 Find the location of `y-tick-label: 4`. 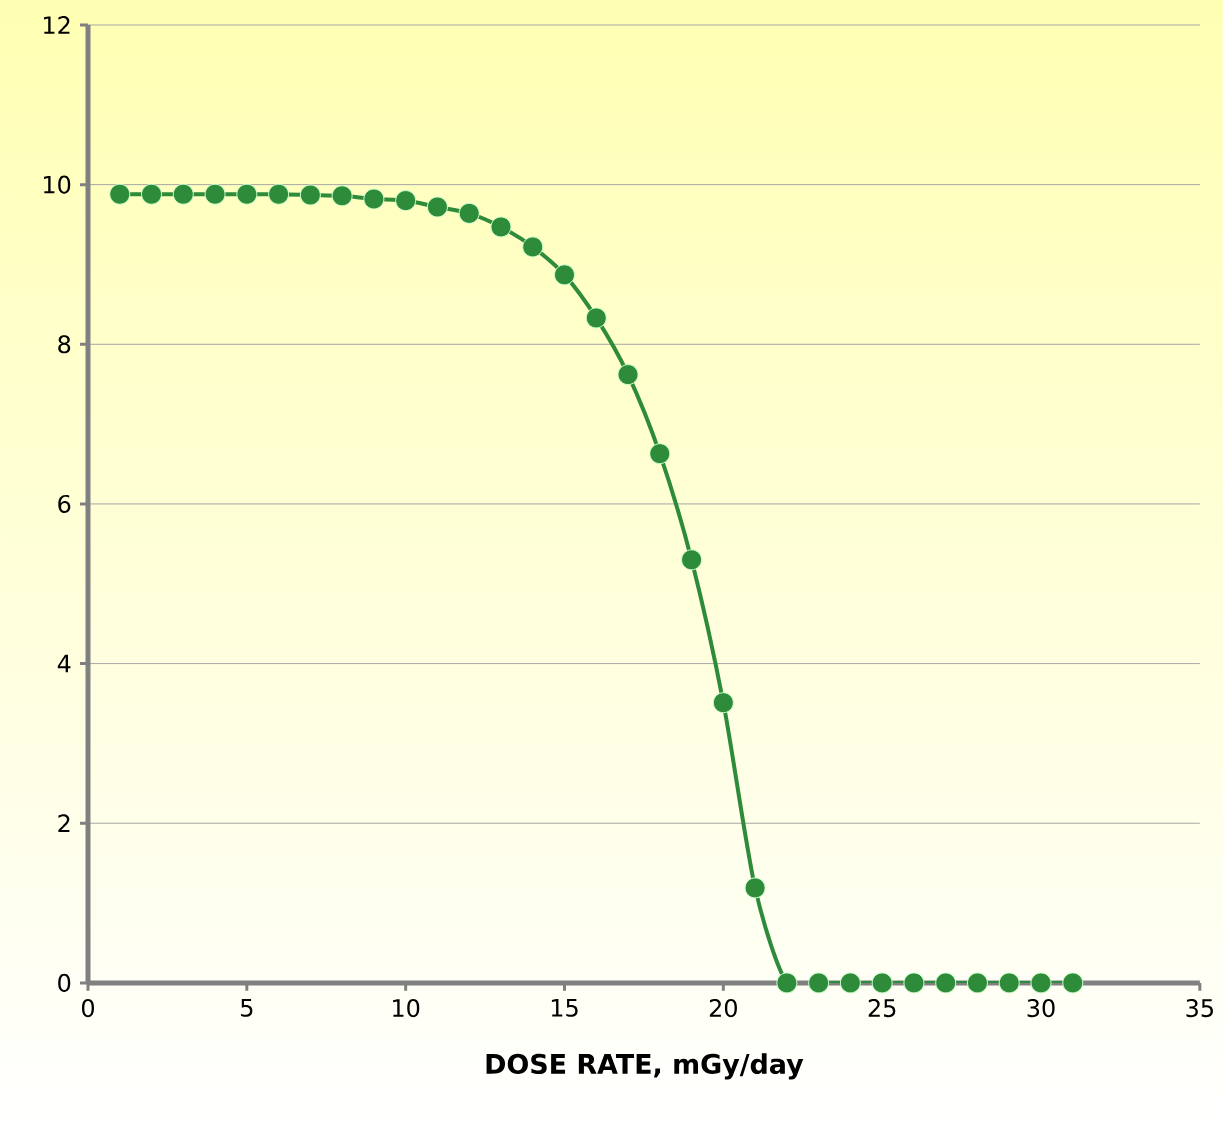

y-tick-label: 4 is located at coordinates (64, 663).